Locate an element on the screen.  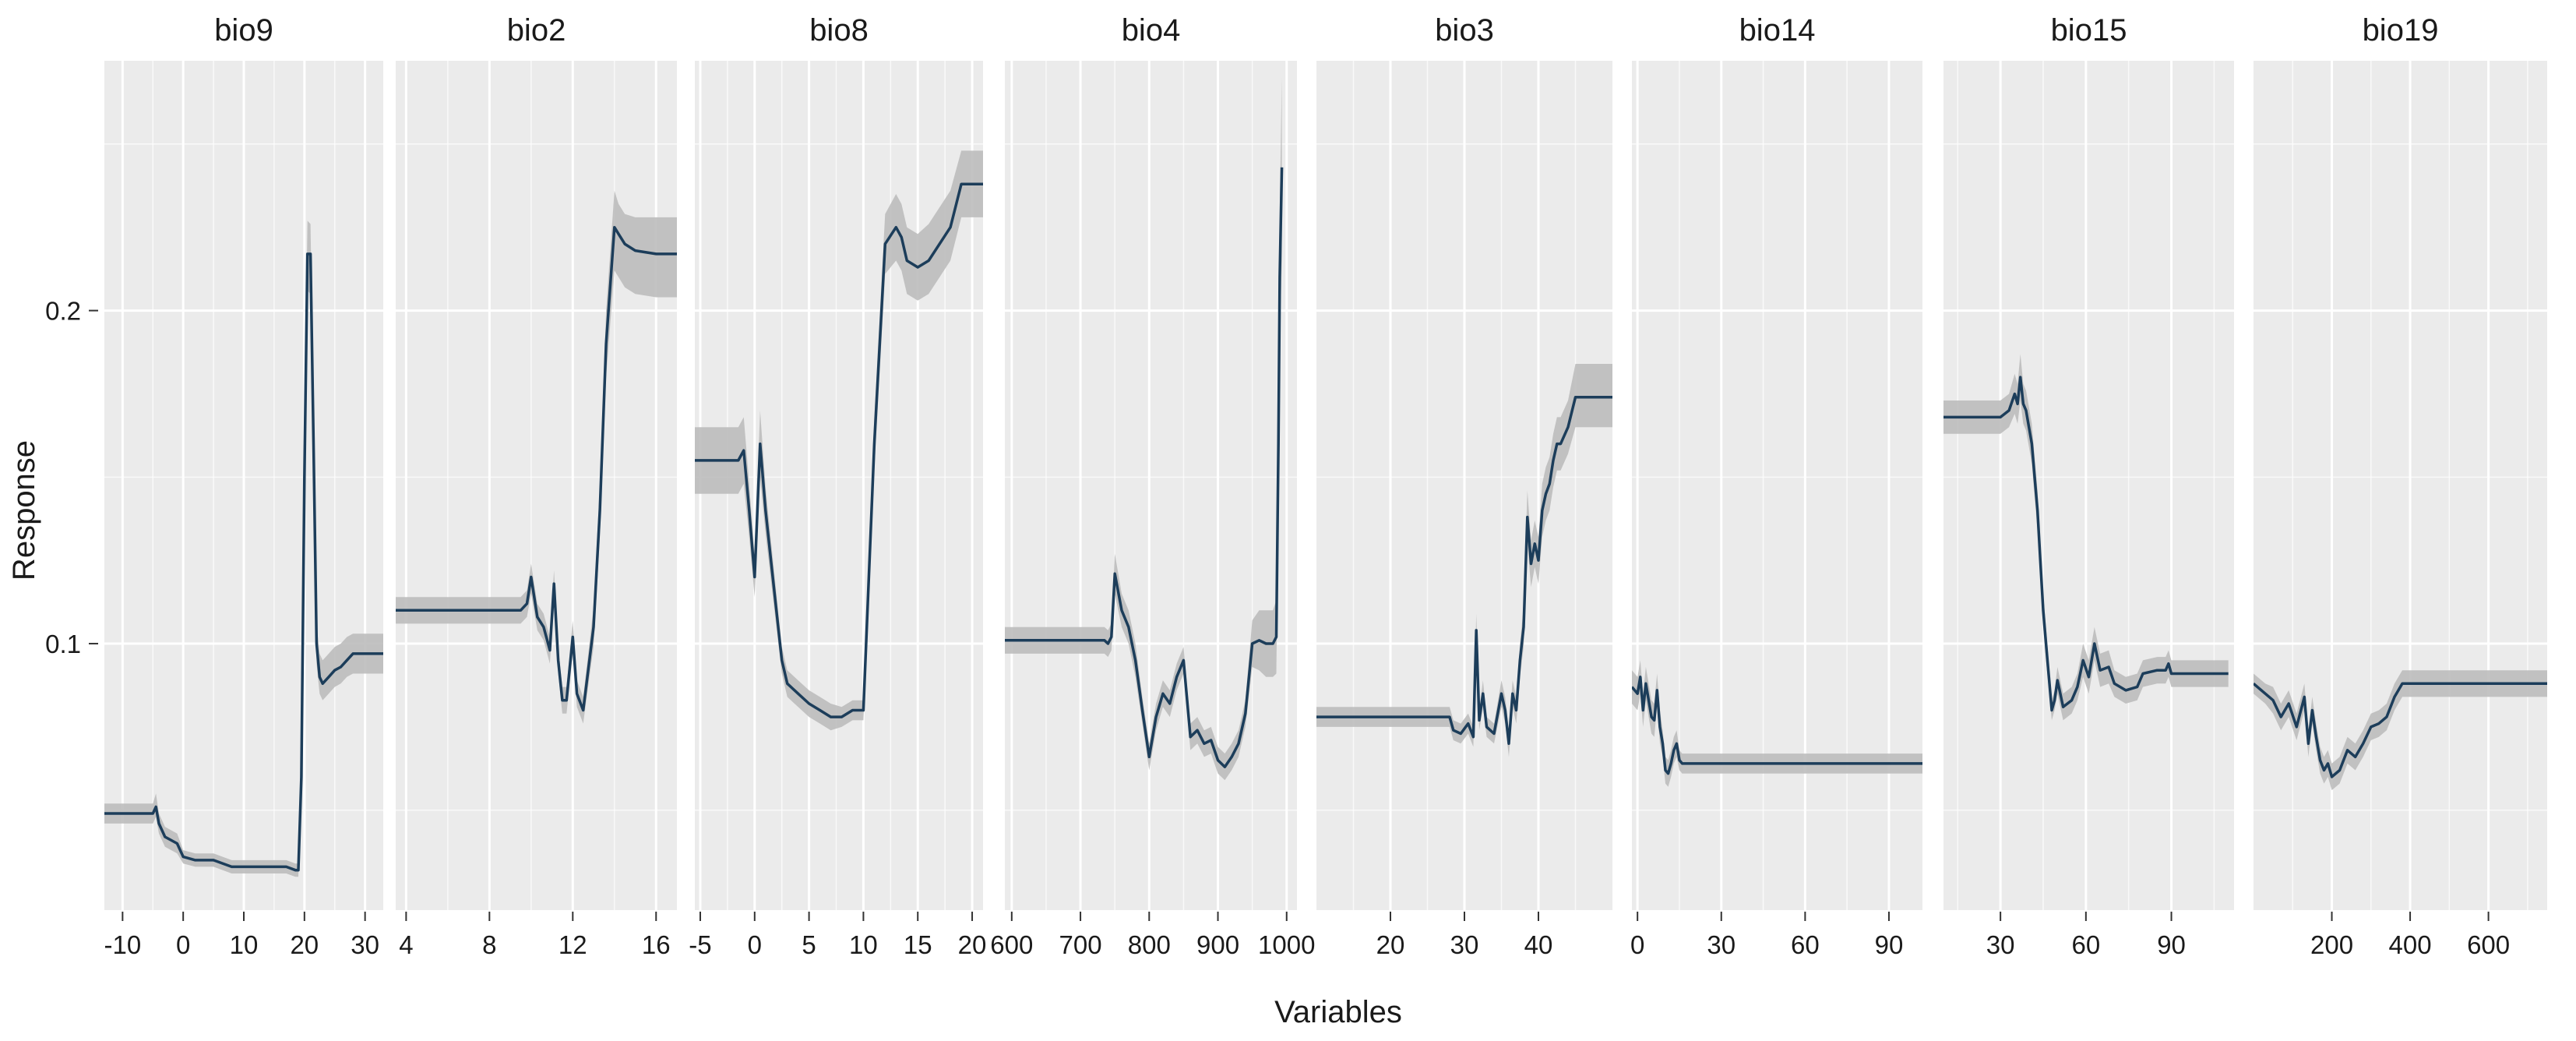
x-tick-label: 4 is located at coordinates (406, 944).